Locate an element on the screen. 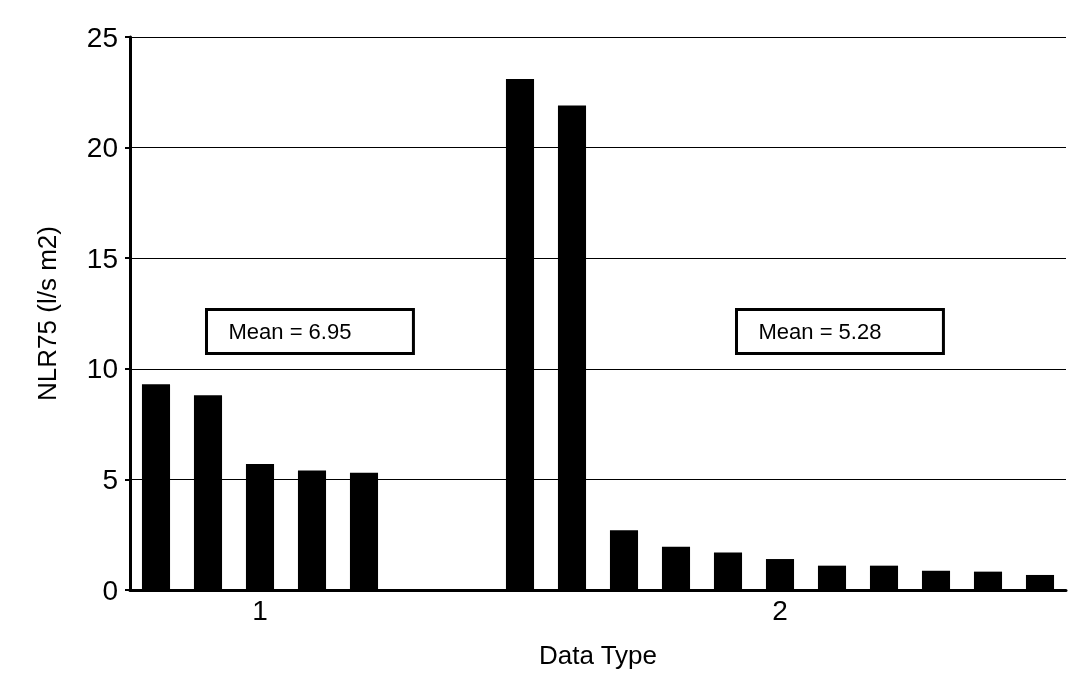  y-tick-label: 5 is located at coordinates (110, 479).